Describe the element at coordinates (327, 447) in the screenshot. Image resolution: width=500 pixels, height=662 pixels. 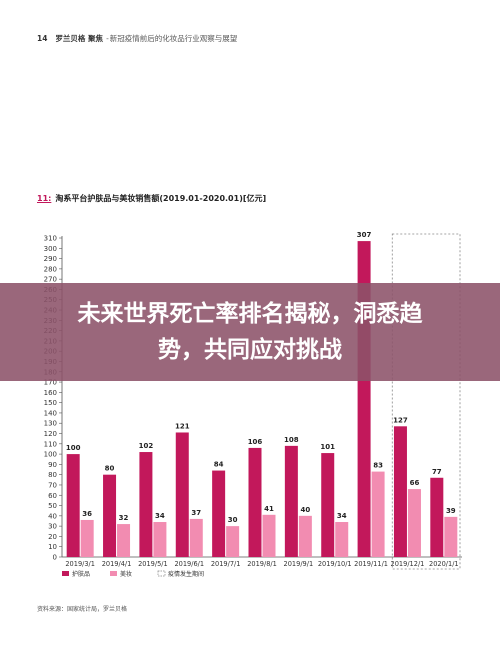
I see `bar-value-label: 101` at that location.